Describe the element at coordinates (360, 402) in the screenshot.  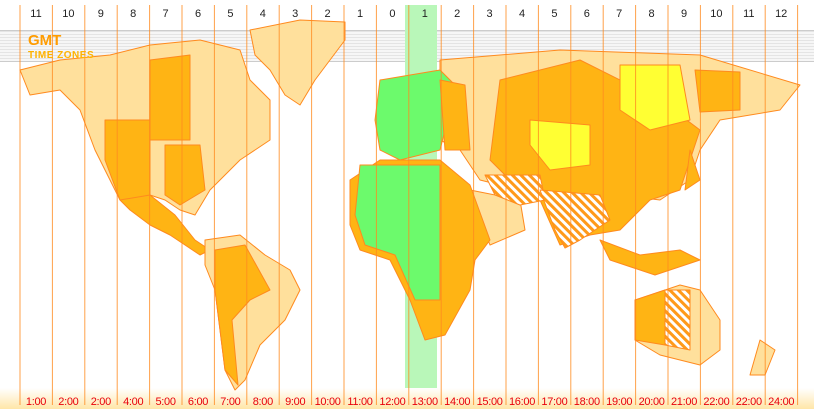
I see `local-time-label: 11:00` at that location.